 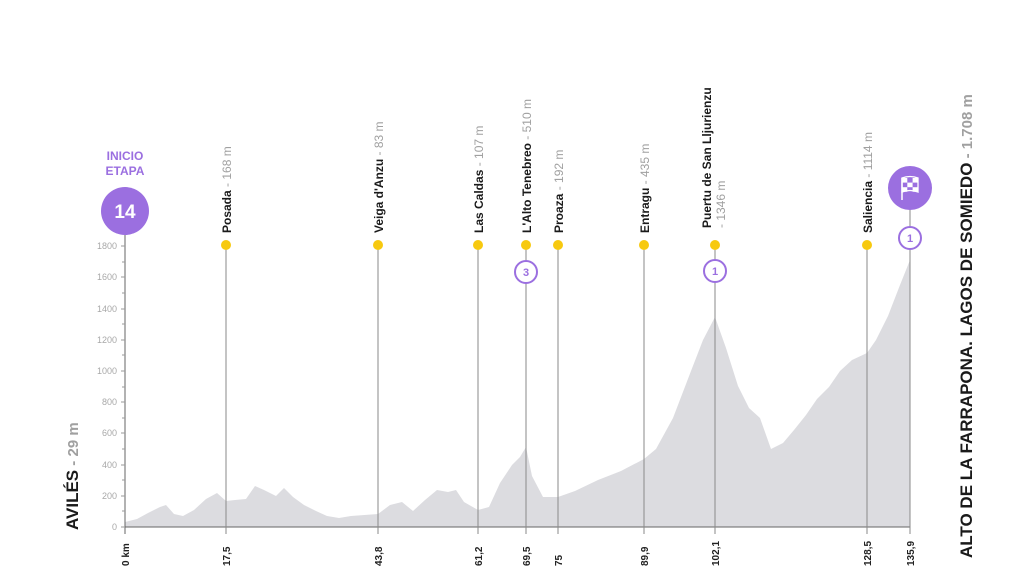 I want to click on y-tick-label: 1800, so click(x=107, y=246).